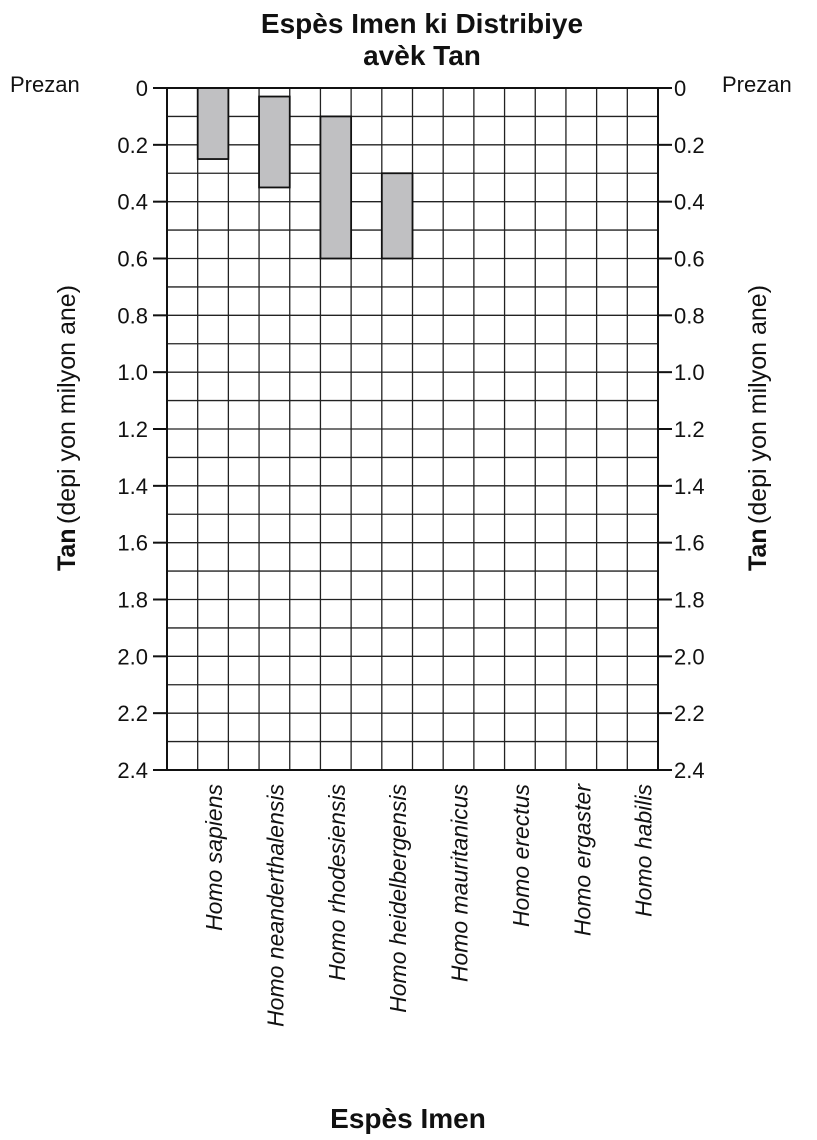  Describe the element at coordinates (398, 898) in the screenshot. I see `x-tick-label: Homo heidelbergensis` at that location.